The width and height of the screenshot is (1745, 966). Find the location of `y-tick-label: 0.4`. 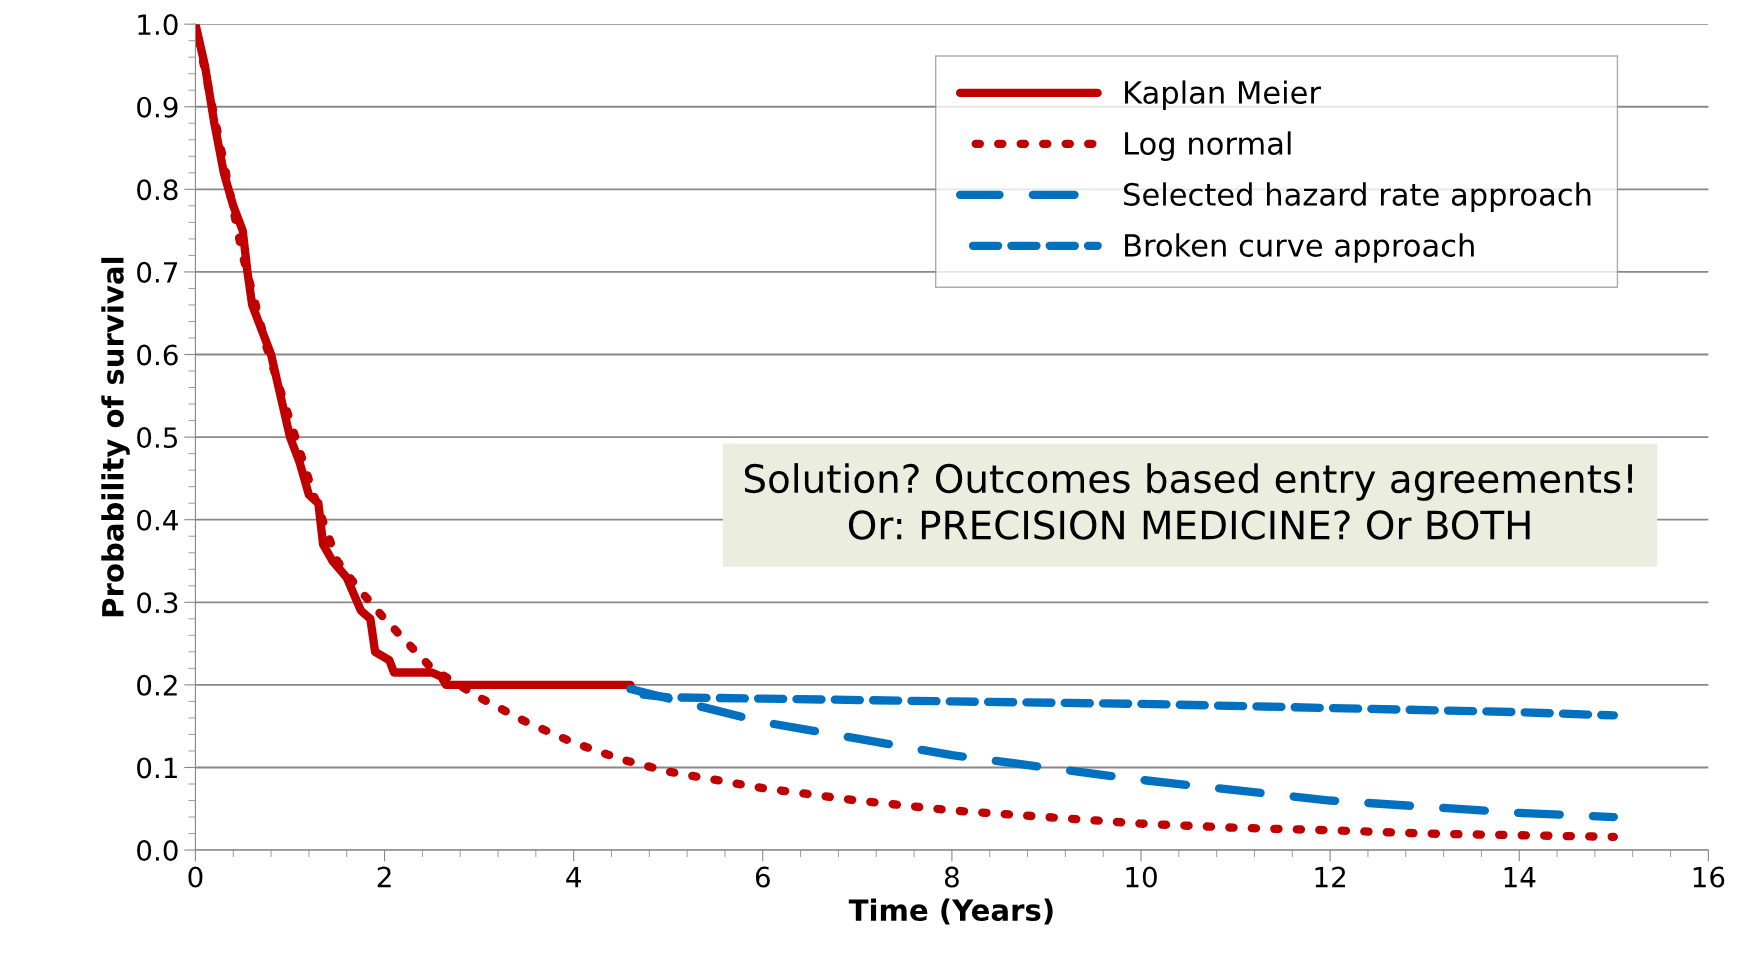

y-tick-label: 0.4 is located at coordinates (157, 520).